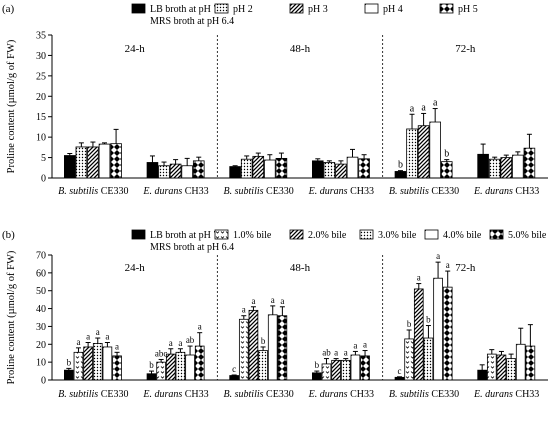 This screenshot has height=433, width=550. Describe the element at coordinates (41, 36) in the screenshot. I see `y-tick-label: 35` at that location.